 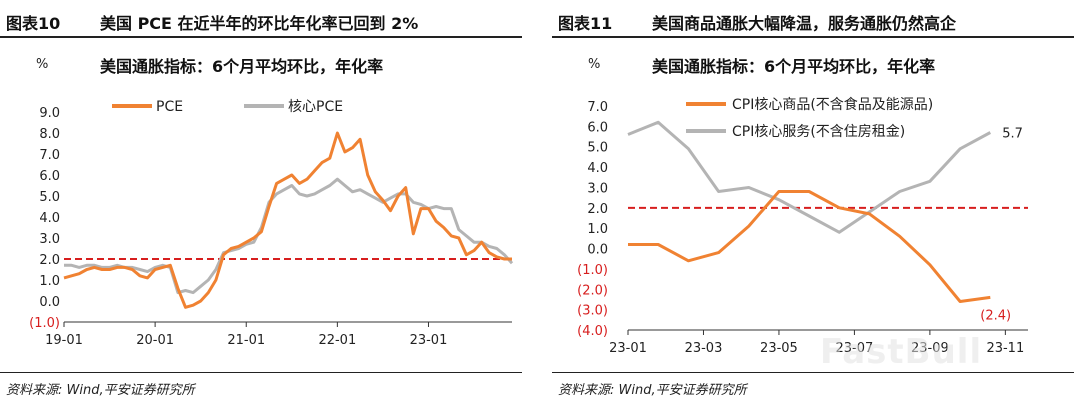 What do you see at coordinates (315, 107) in the screenshot?
I see `legend-label: 核心PCE` at bounding box center [315, 107].